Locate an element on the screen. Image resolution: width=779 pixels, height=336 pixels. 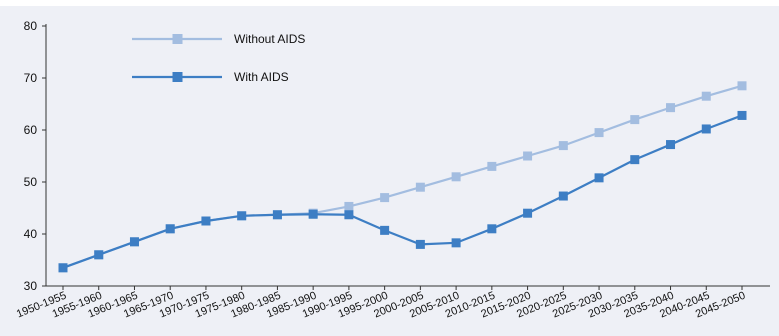
y-tick-label: 50 is located at coordinates (31, 182).